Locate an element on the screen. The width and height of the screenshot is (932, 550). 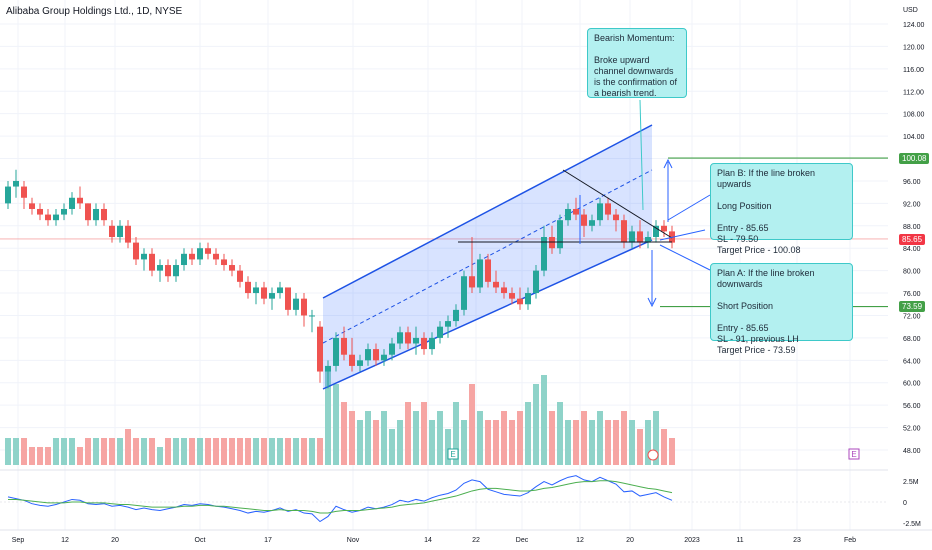
price-axis-label: 92.00 is located at coordinates (912, 204).